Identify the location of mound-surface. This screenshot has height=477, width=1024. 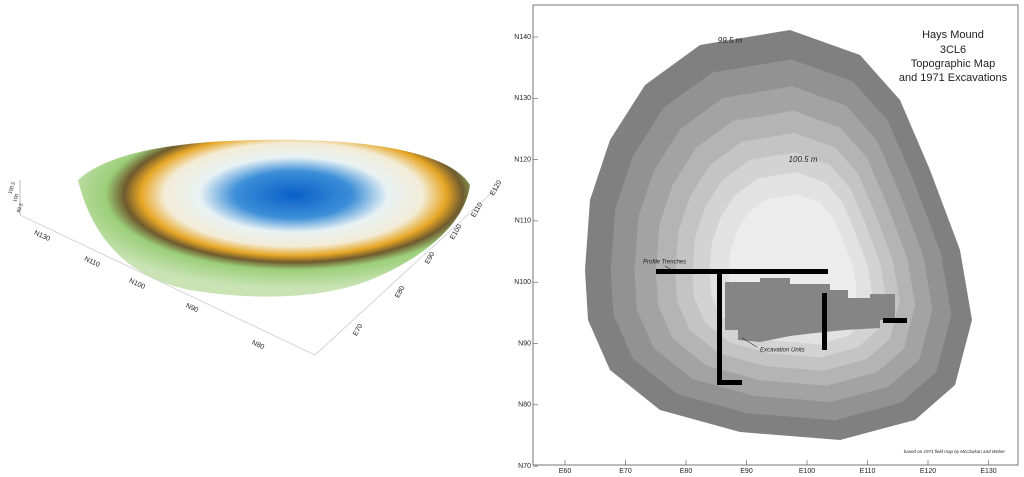
(274, 218).